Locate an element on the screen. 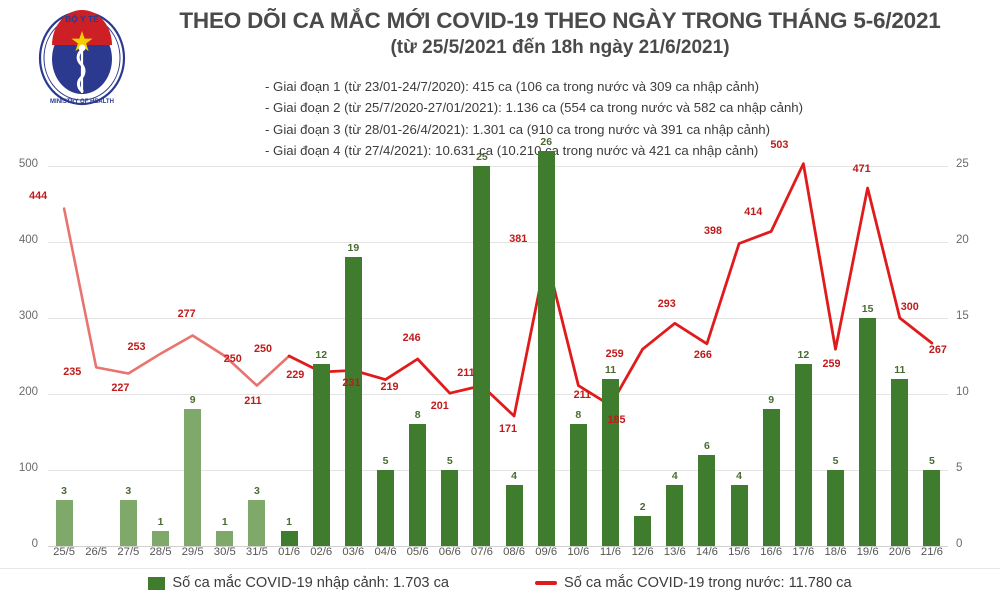 This screenshot has height=597, width=1000. line-label-12-6: 259 is located at coordinates (614, 354).